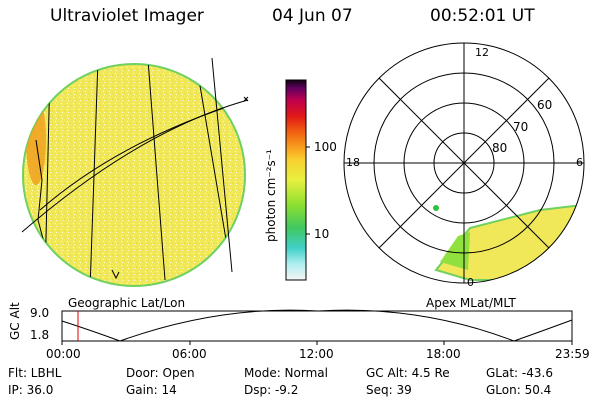  I want to click on altitude-plot, so click(317, 327).